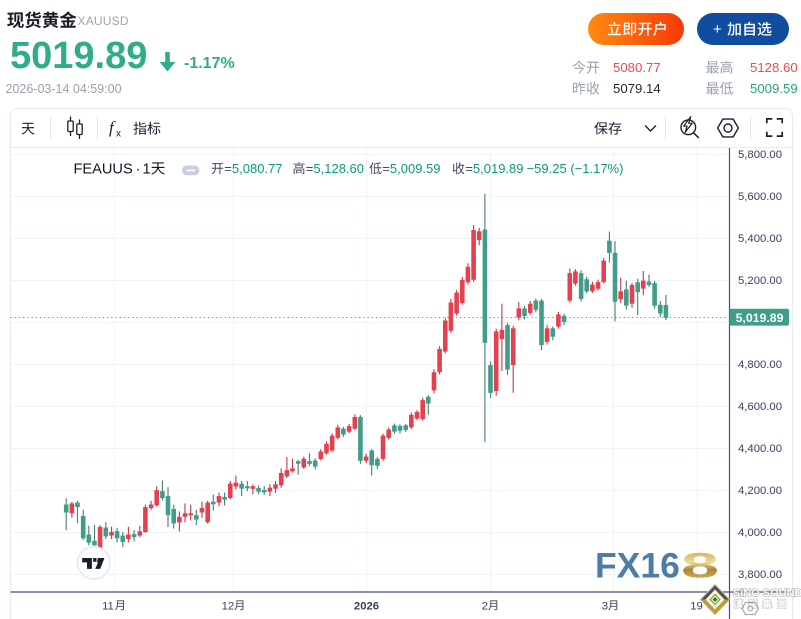 The height and width of the screenshot is (619, 801). Describe the element at coordinates (696, 607) in the screenshot. I see `svg-text: 19` at that location.